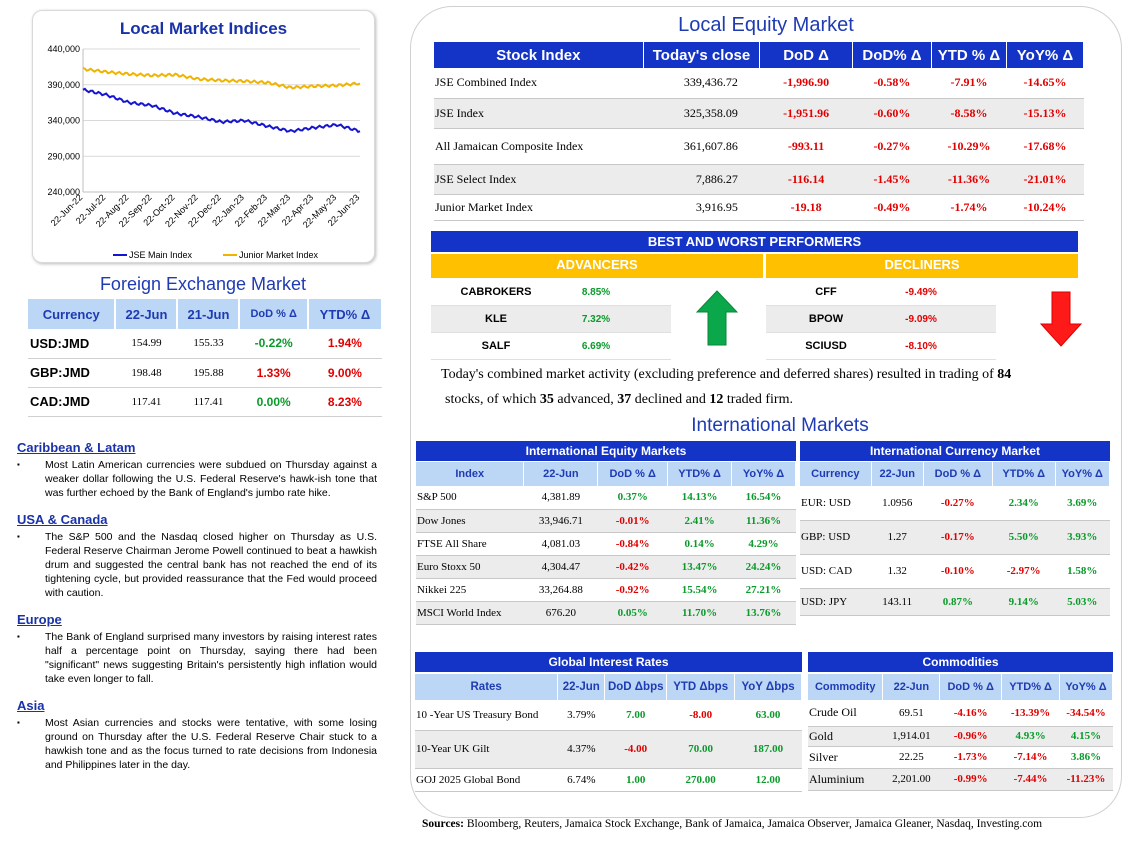  I want to click on intl-currency-header: DoD % Δ, so click(958, 474).